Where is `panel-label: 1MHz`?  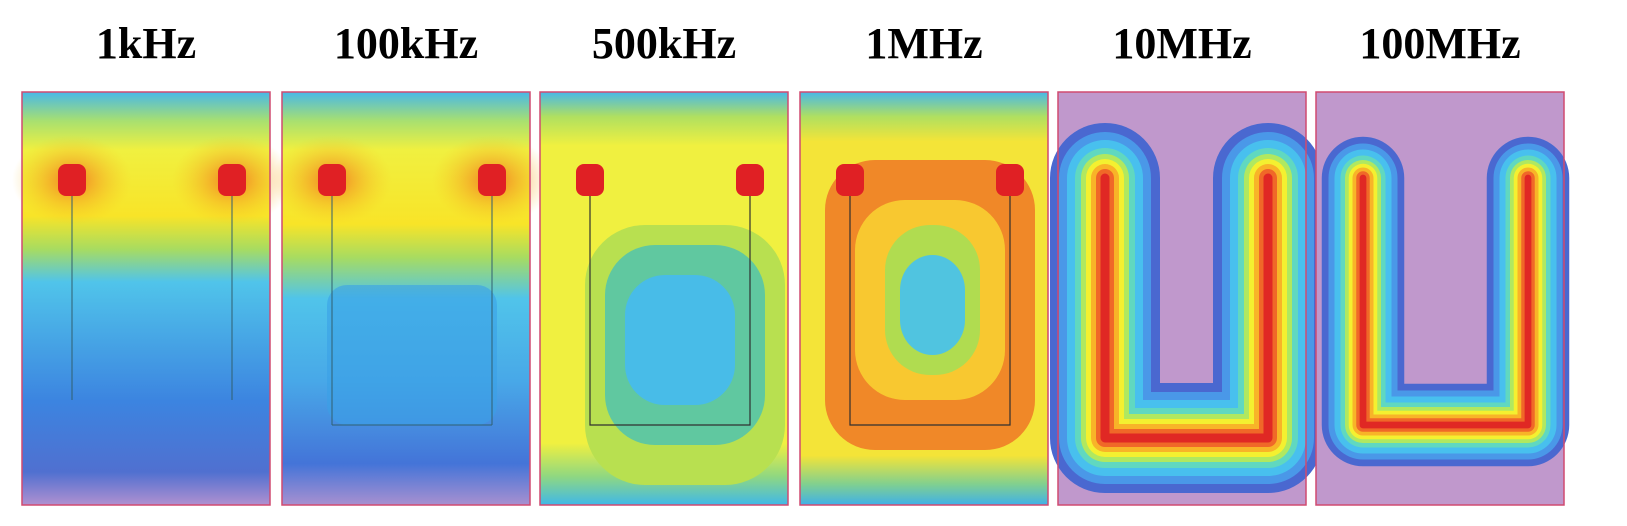
panel-label: 1MHz is located at coordinates (923, 43).